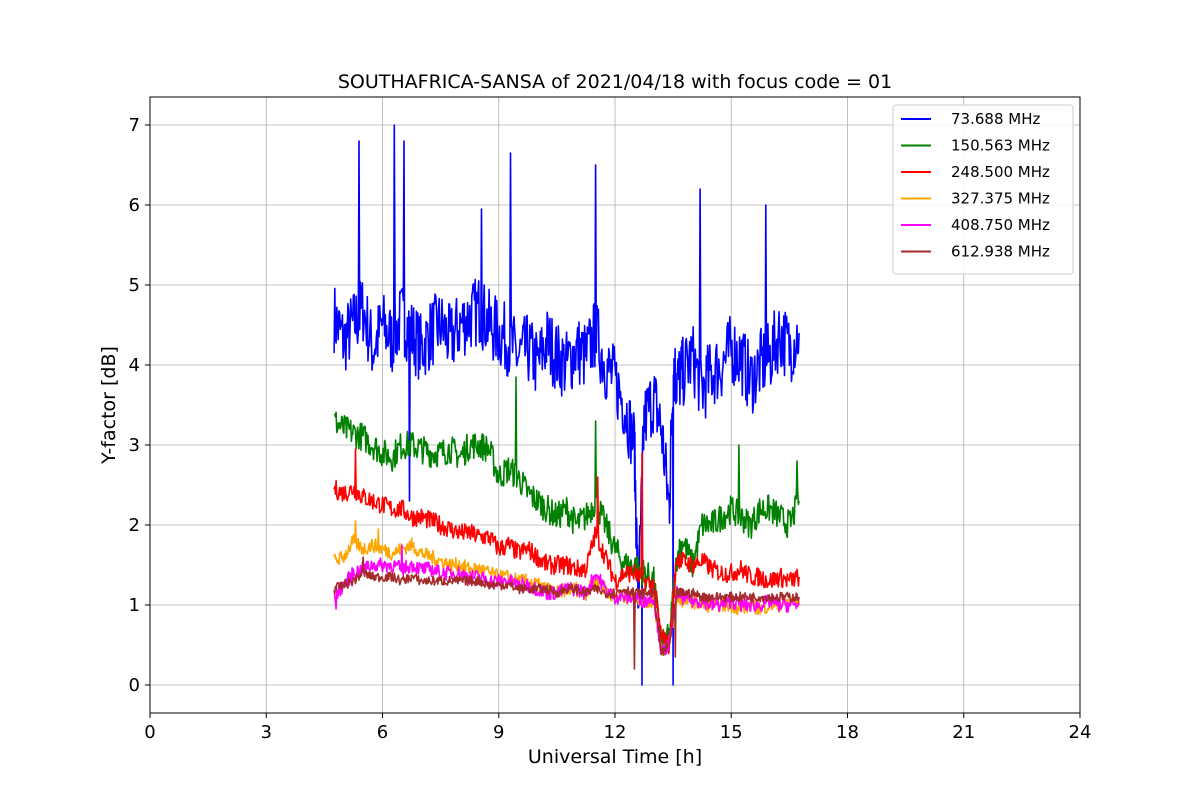 This screenshot has height=800, width=1200. Describe the element at coordinates (731, 732) in the screenshot. I see `x-tick-label-5: 15` at that location.